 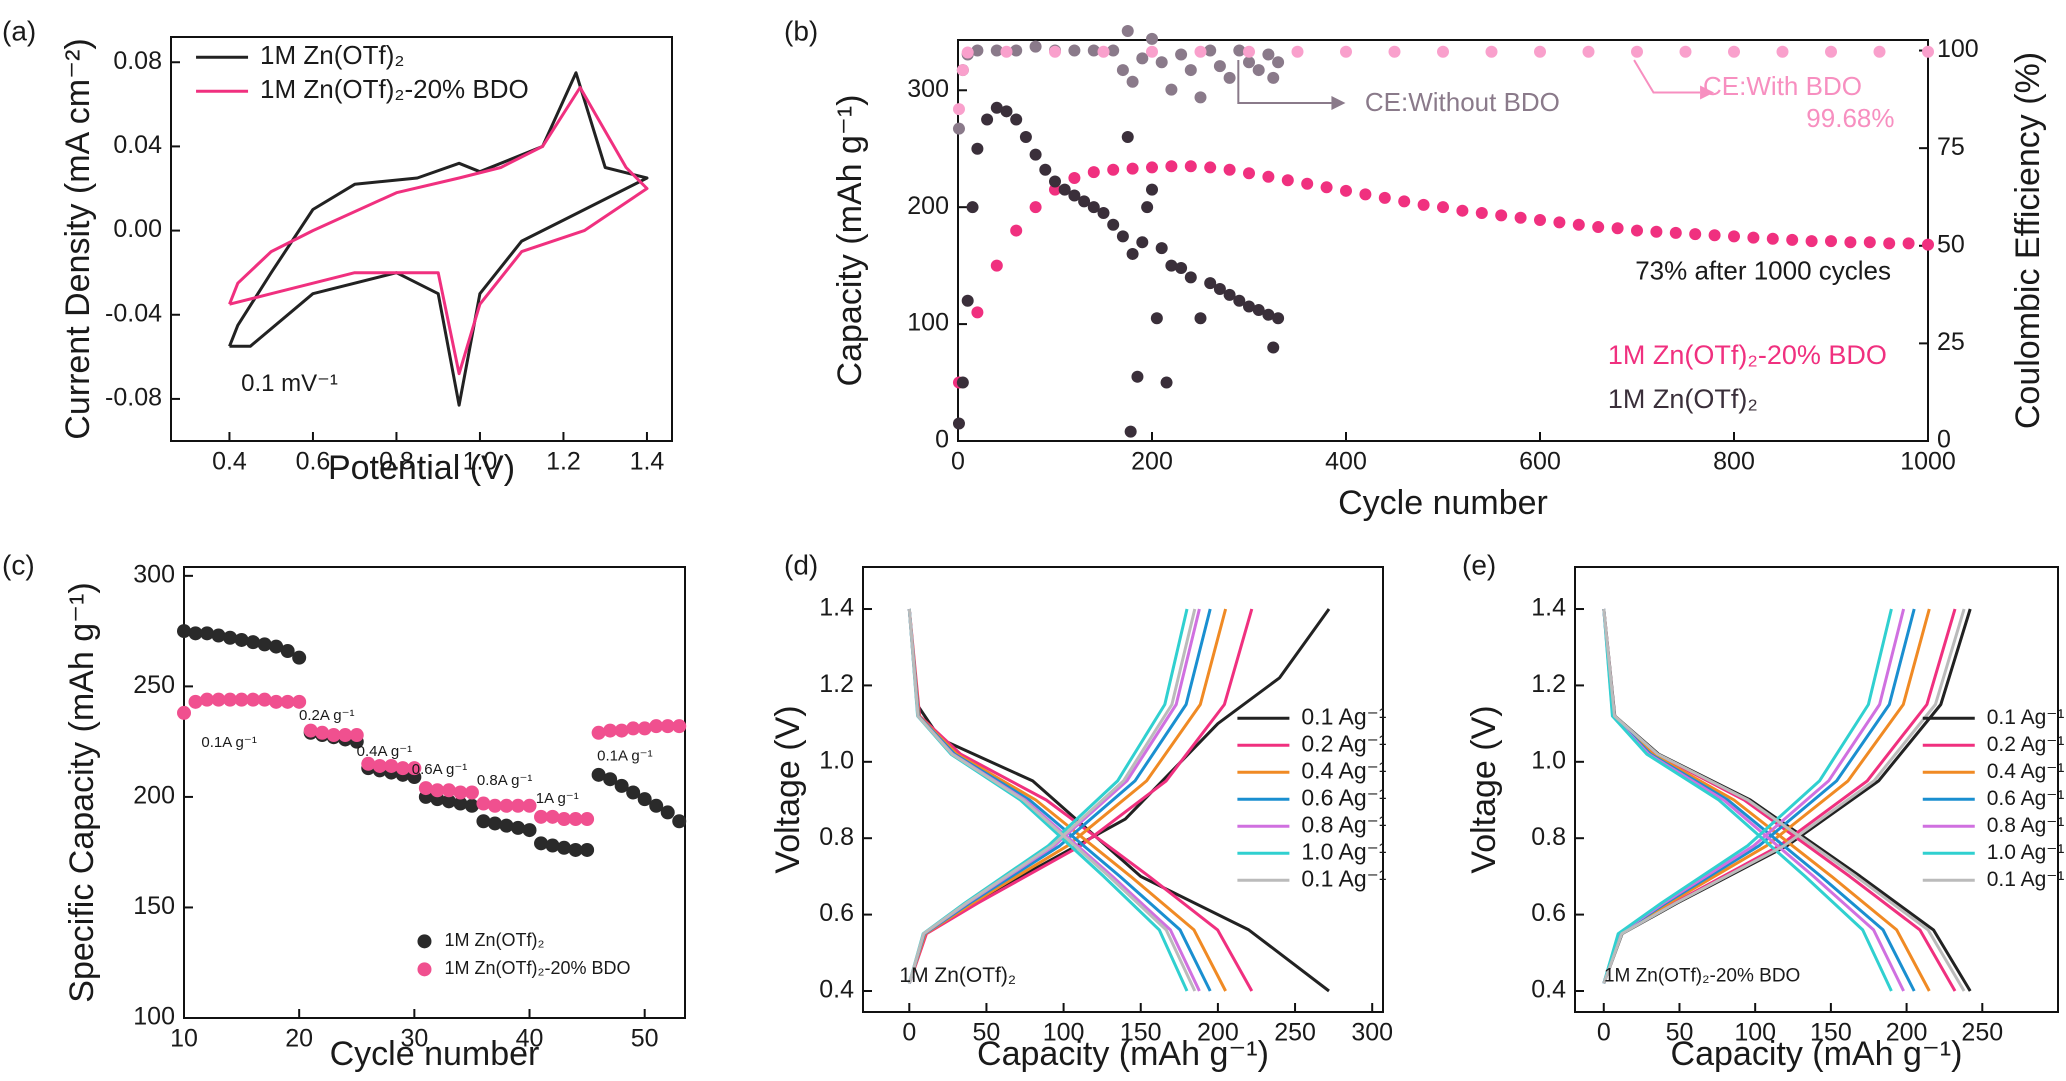 I want to click on annotation: 0.8A g⁻¹, so click(x=504, y=780).